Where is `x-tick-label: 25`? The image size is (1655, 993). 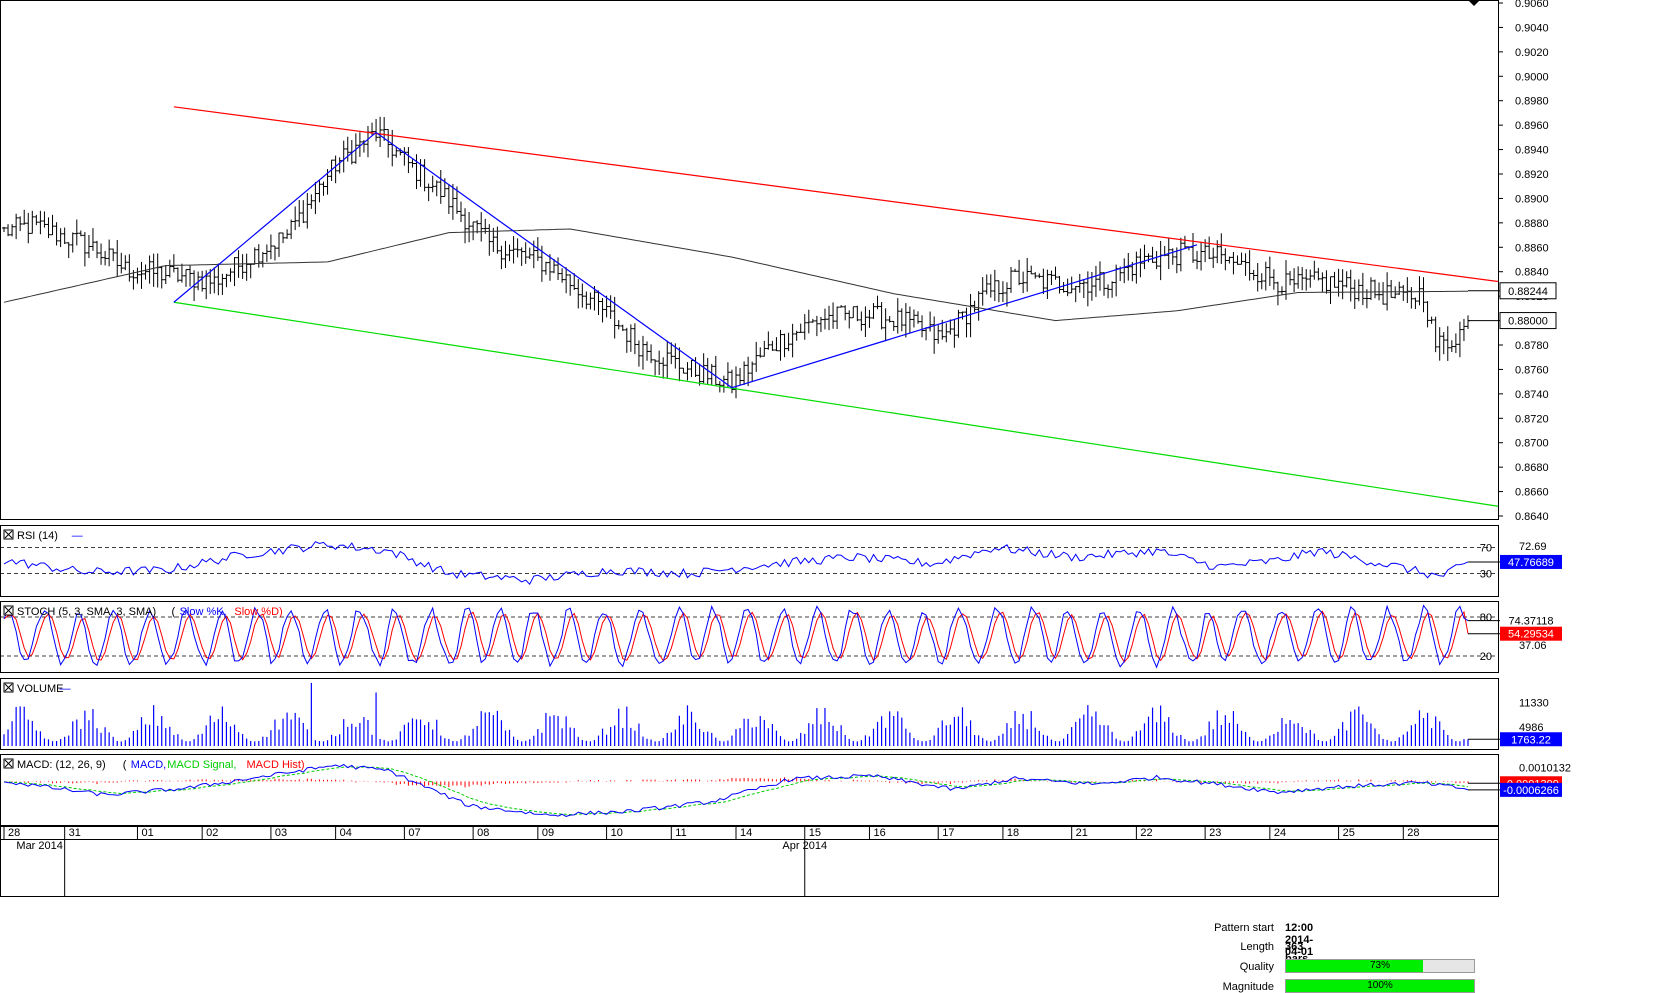
x-tick-label: 25 is located at coordinates (1349, 833).